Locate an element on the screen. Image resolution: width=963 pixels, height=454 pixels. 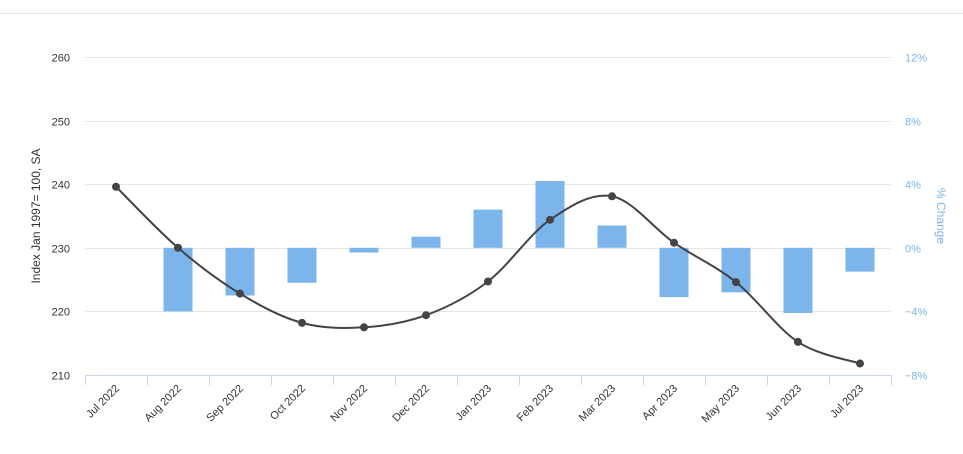
x-tick-label: Jul 2022 is located at coordinates (103, 402).